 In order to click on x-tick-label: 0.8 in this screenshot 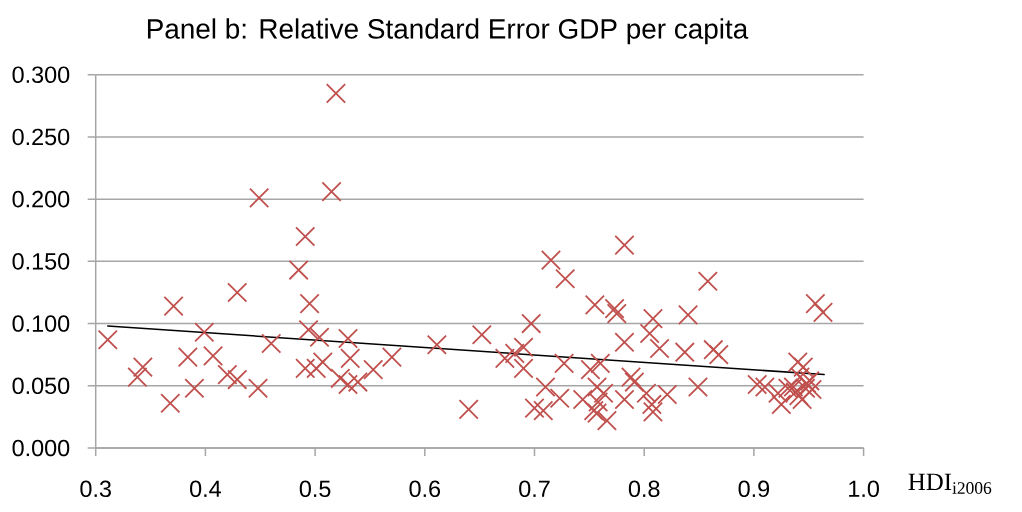, I will do `click(644, 489)`.